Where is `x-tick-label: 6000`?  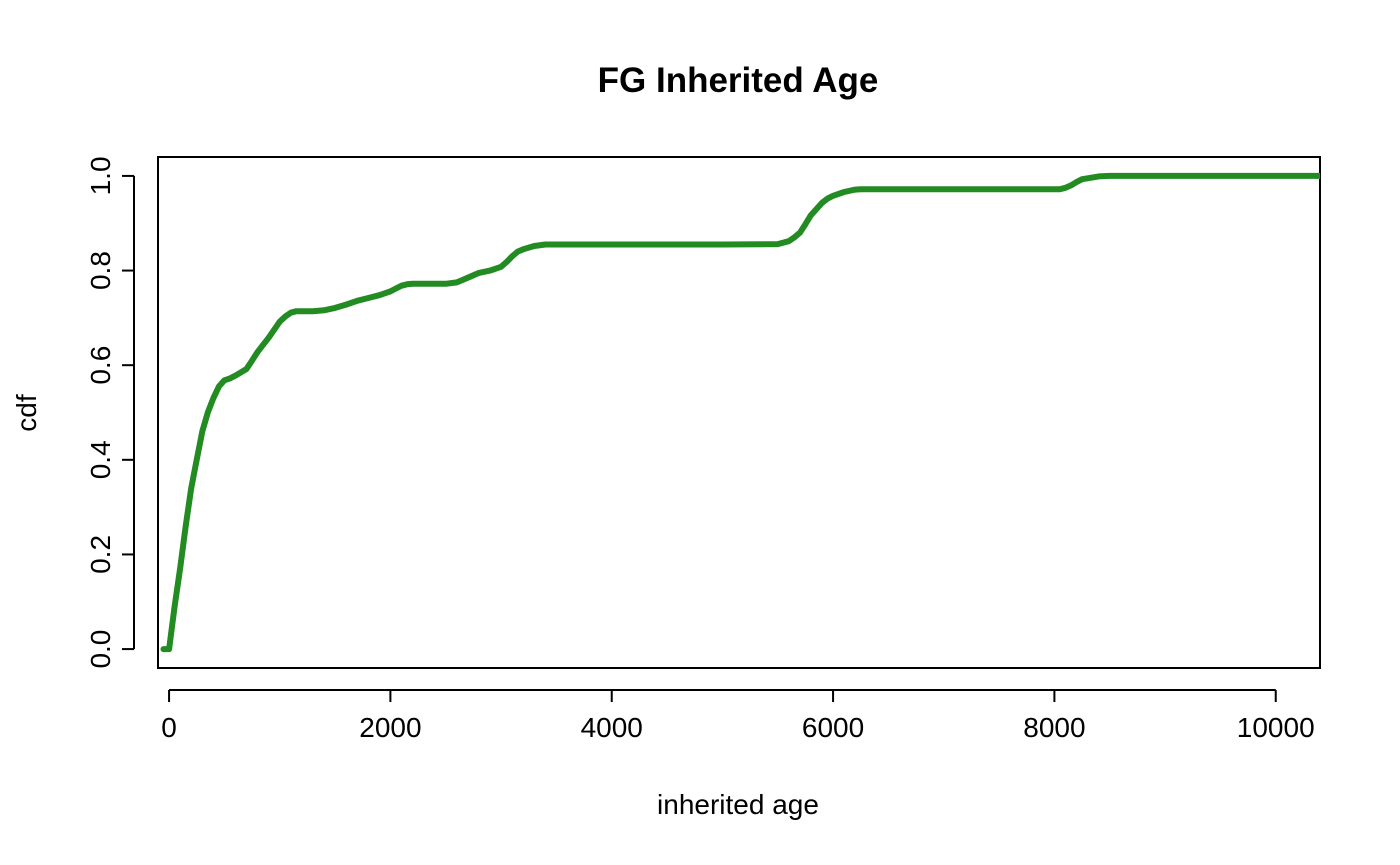
x-tick-label: 6000 is located at coordinates (833, 727).